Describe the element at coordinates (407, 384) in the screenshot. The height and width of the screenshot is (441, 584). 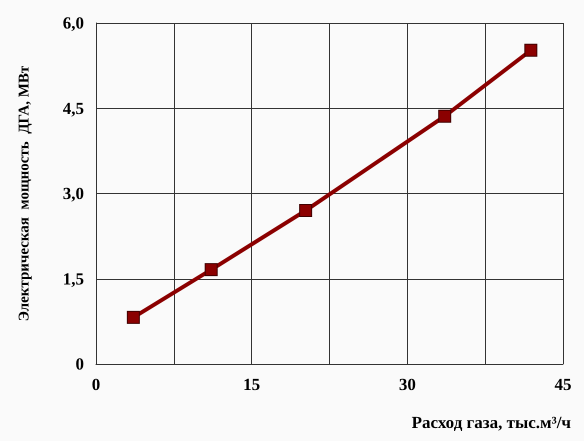
I see `x-tick-label: 30` at that location.